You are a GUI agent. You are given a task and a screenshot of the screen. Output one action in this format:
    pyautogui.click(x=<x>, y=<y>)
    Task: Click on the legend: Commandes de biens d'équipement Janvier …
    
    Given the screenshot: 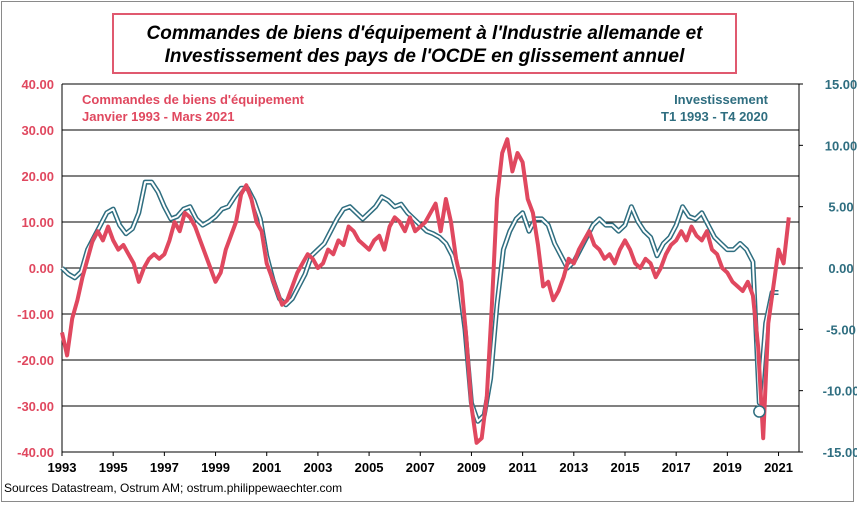 What is the action you would take?
    pyautogui.click(x=425, y=108)
    